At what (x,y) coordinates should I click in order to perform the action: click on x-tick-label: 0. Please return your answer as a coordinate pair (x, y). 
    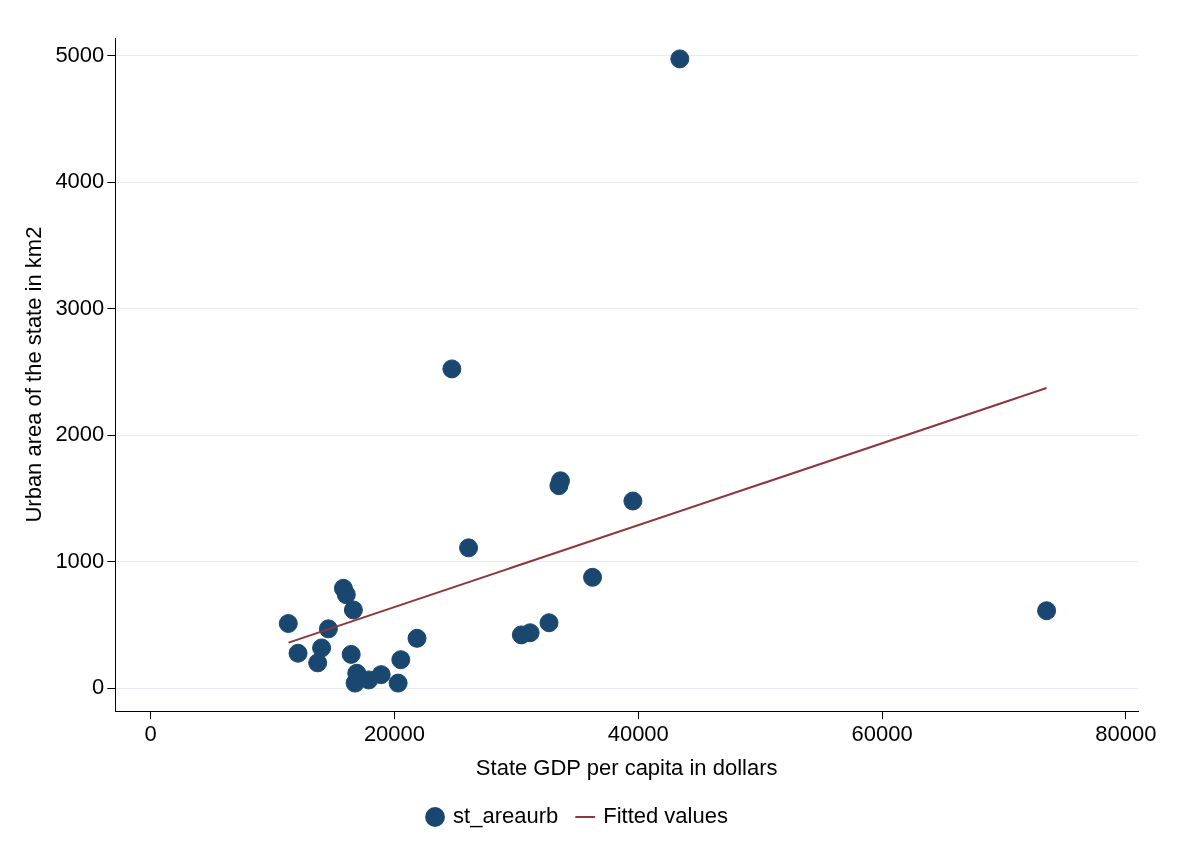
    Looking at the image, I should click on (150, 734).